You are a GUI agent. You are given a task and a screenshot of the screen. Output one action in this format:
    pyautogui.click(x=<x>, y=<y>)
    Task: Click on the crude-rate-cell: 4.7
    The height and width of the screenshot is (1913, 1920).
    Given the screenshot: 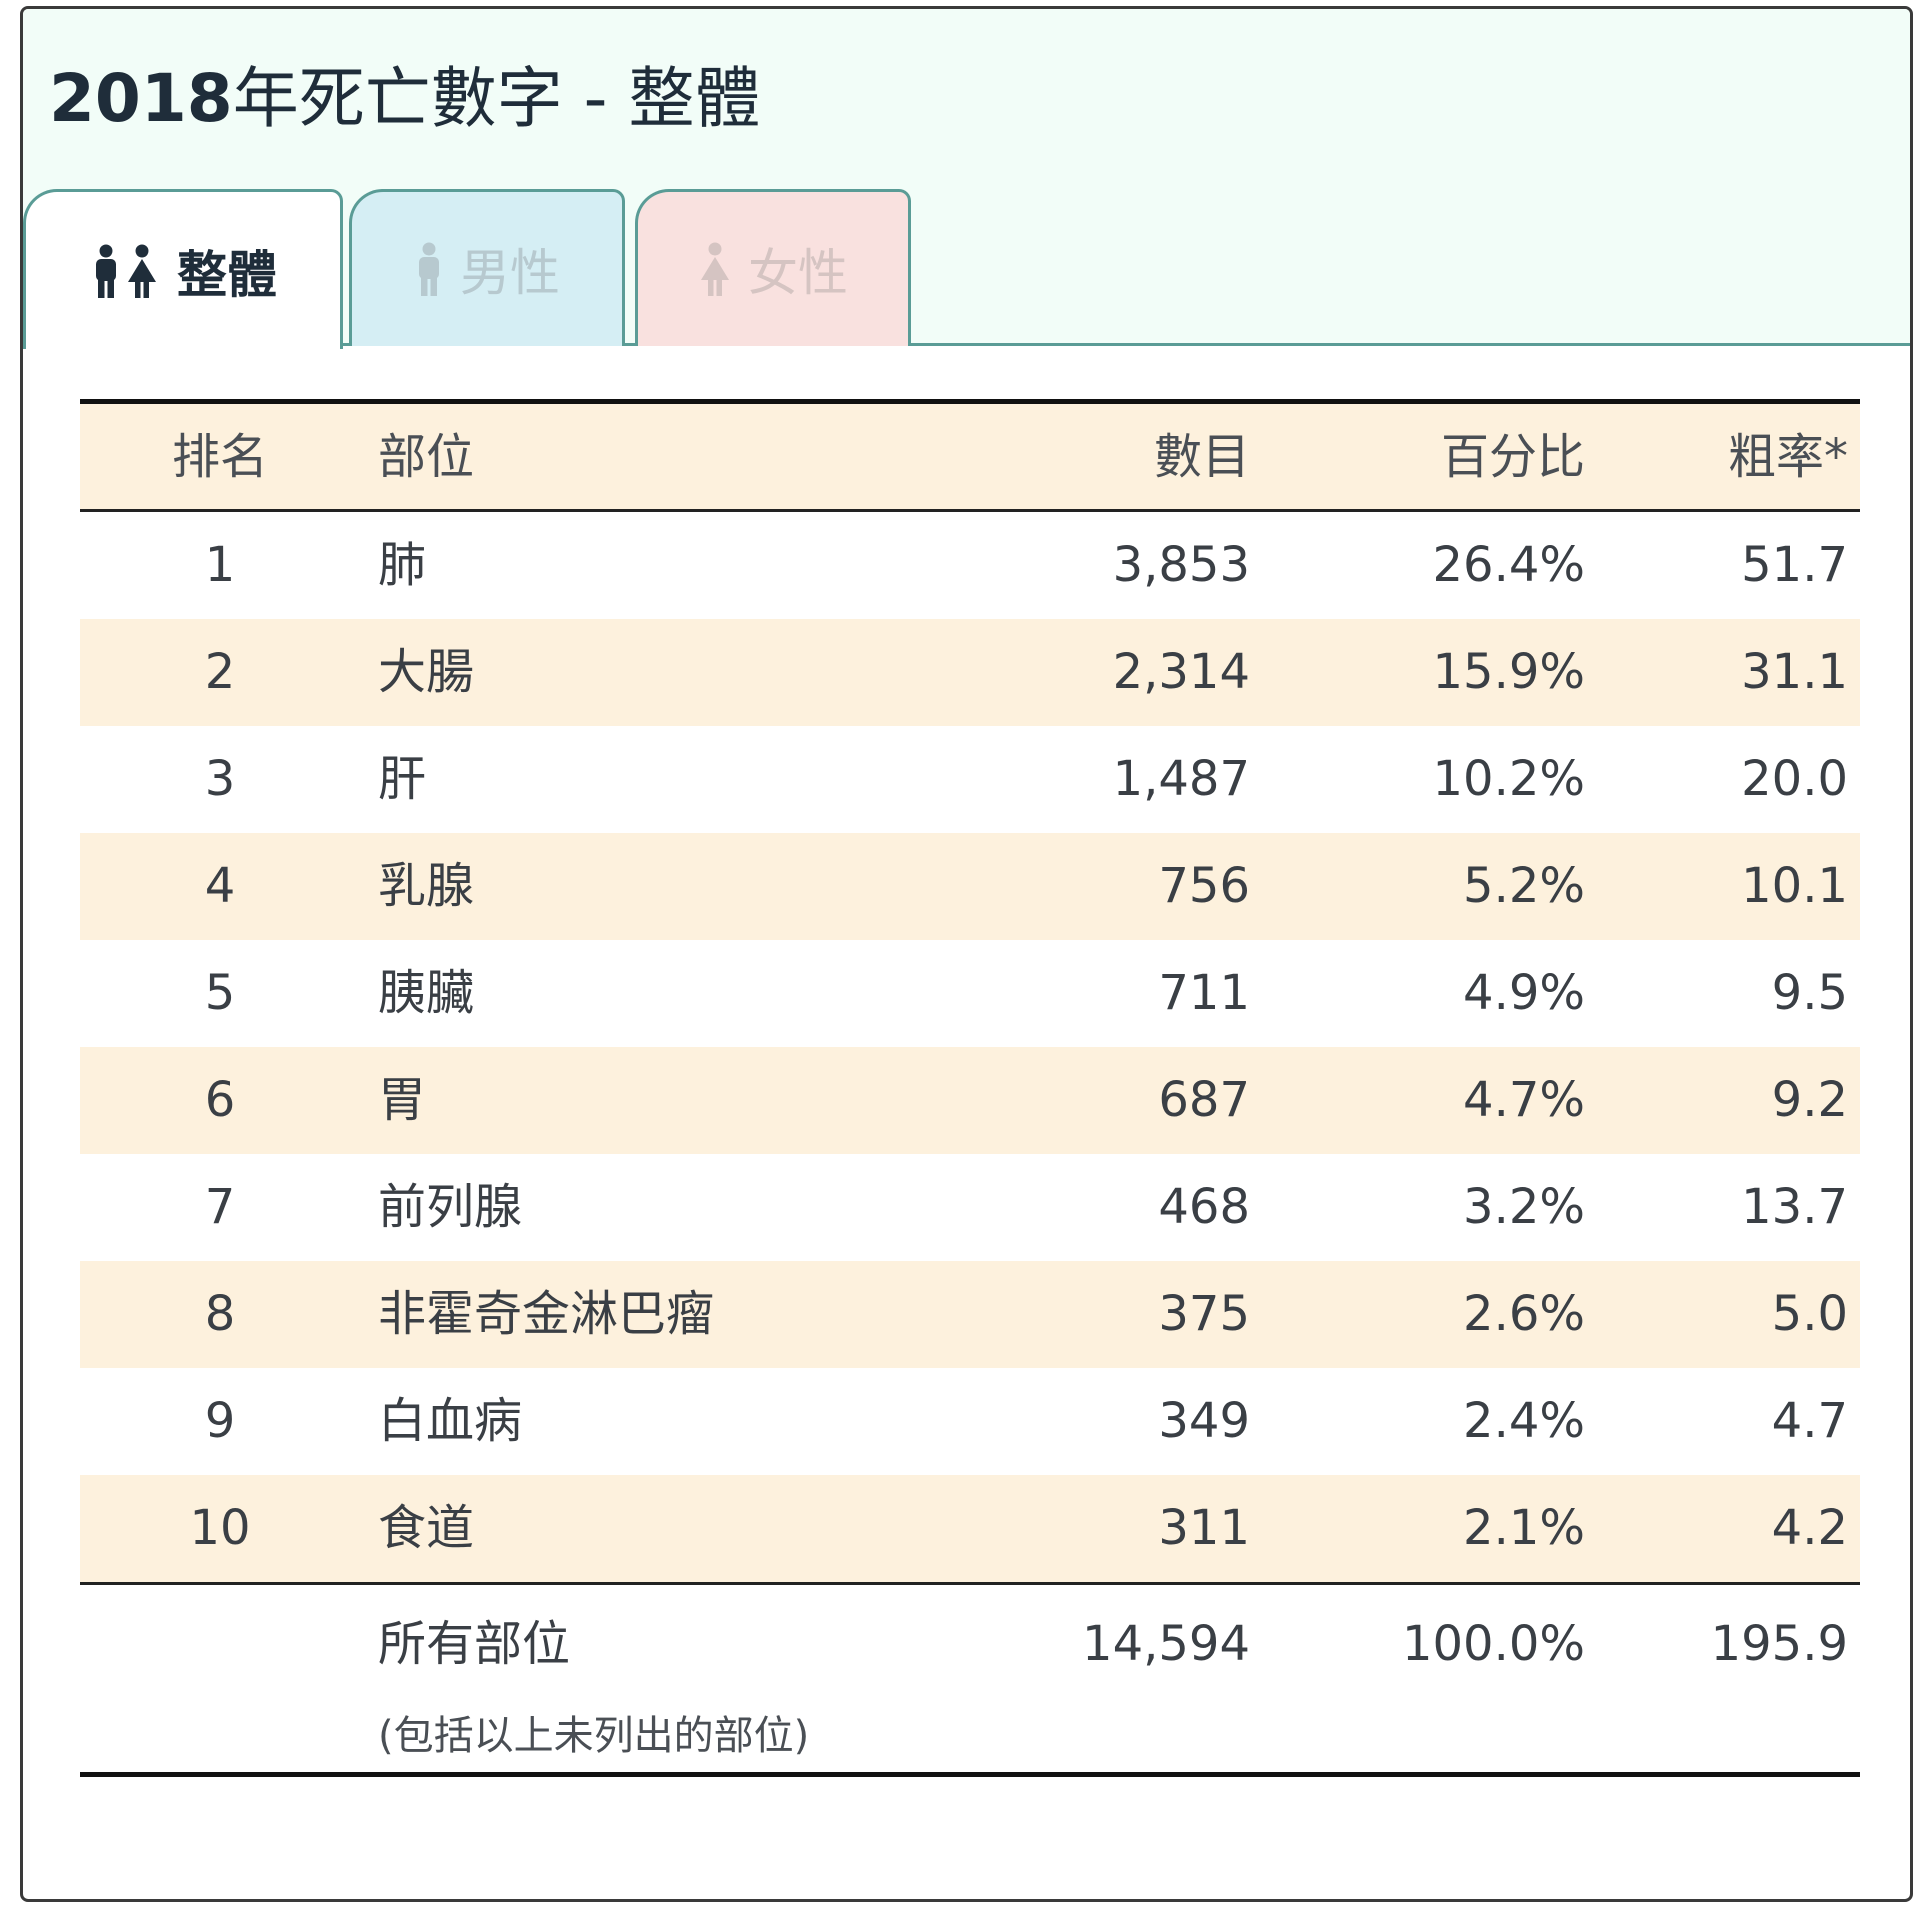 What is the action you would take?
    pyautogui.click(x=1809, y=1421)
    